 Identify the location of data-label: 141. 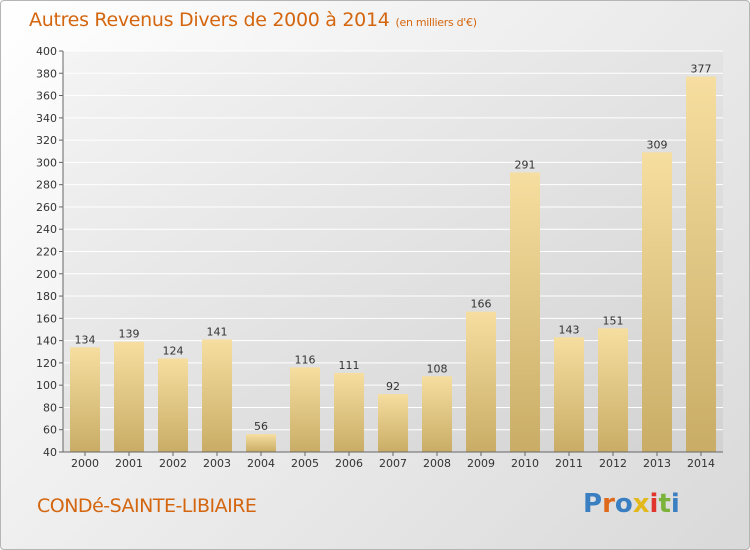
(217, 331).